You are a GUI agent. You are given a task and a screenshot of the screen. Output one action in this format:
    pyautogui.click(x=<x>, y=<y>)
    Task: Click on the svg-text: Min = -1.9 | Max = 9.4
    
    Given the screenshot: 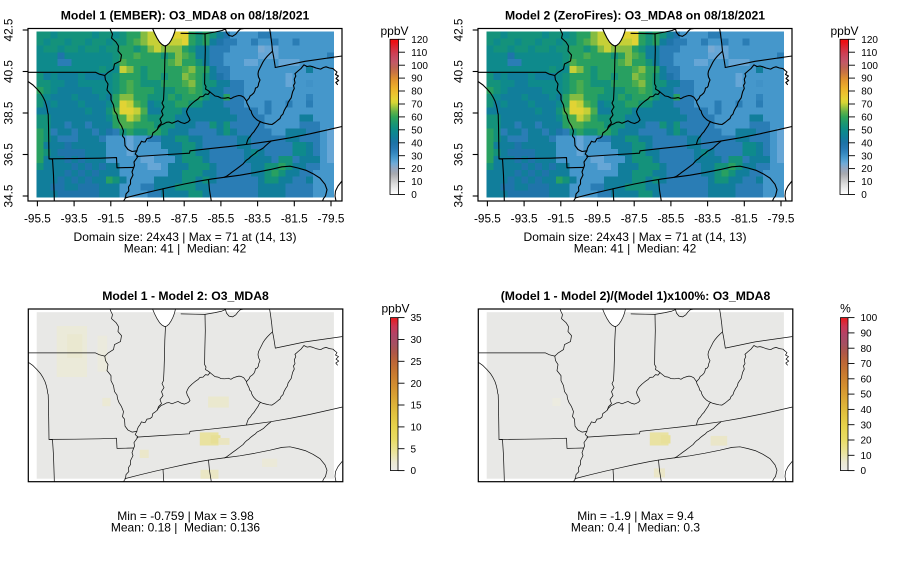 What is the action you would take?
    pyautogui.click(x=635, y=516)
    